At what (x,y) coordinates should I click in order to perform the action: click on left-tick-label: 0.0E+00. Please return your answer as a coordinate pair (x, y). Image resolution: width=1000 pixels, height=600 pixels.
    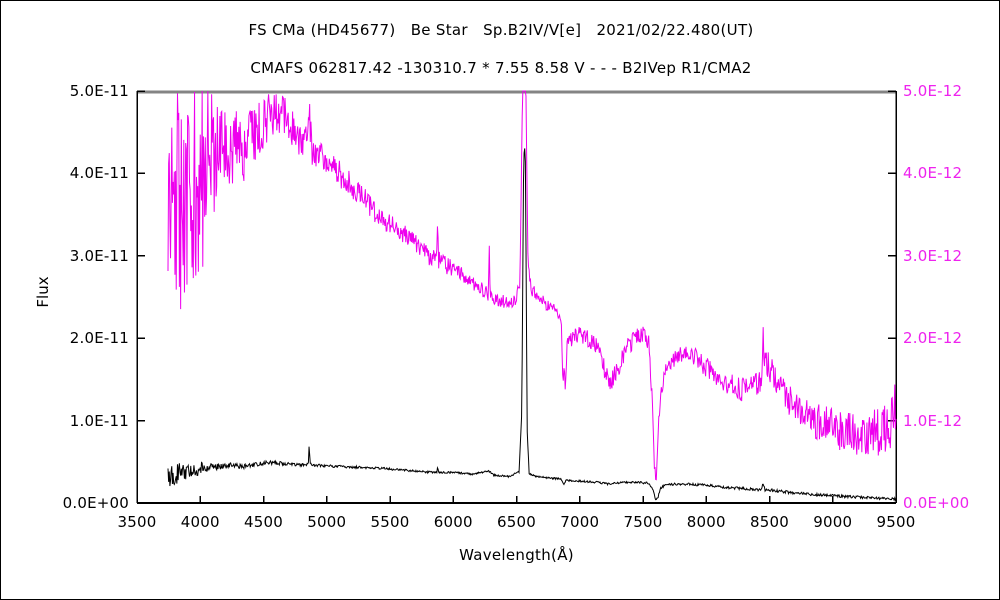
    Looking at the image, I should click on (95, 503).